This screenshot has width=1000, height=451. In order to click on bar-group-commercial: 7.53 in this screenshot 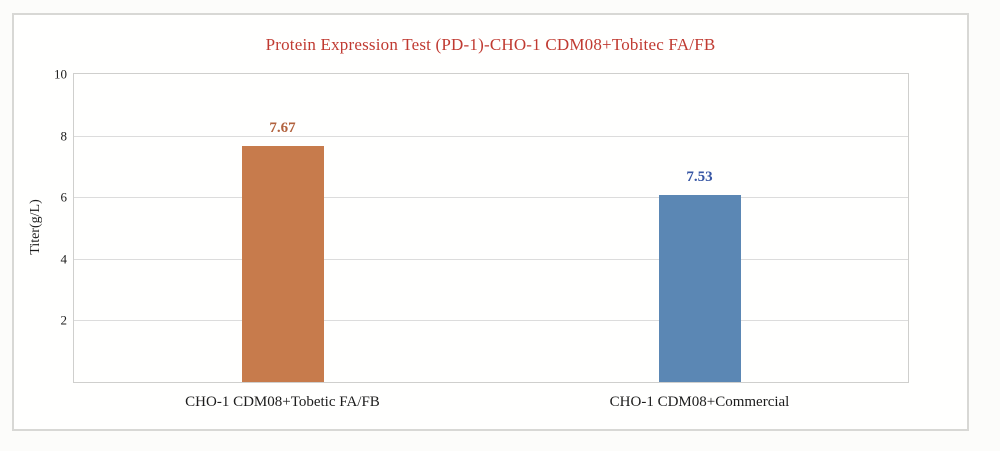, I will do `click(699, 228)`.